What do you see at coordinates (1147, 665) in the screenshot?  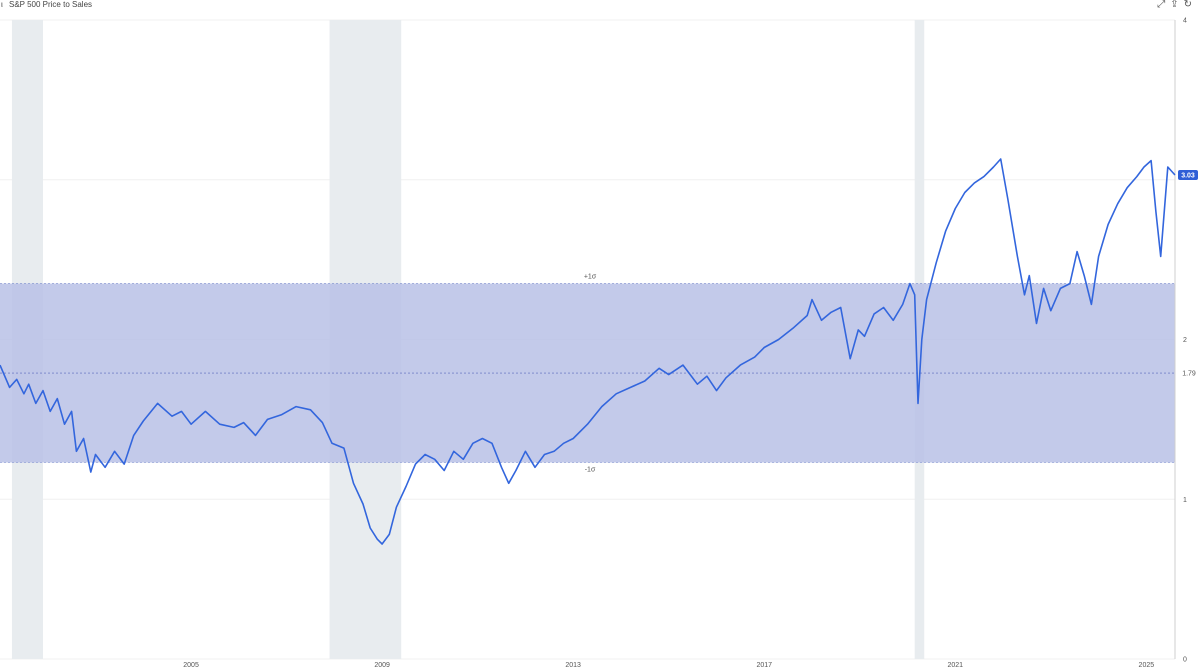 I see `x-tick-label: 2025` at bounding box center [1147, 665].